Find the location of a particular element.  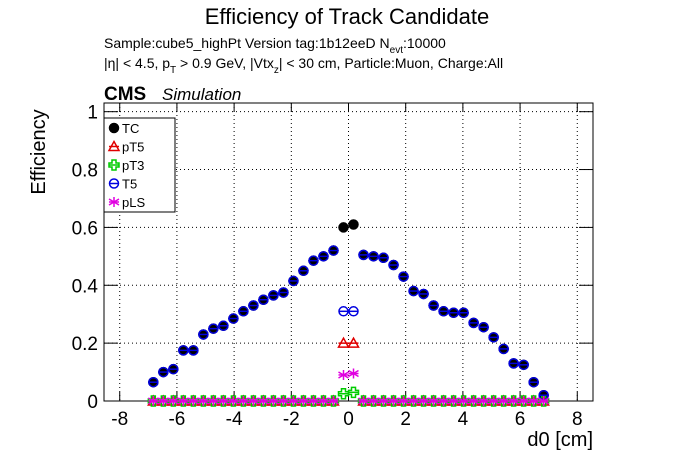

subtitle-part: | < 30 cm, Particle:Muon, Charge:All is located at coordinates (391, 63).